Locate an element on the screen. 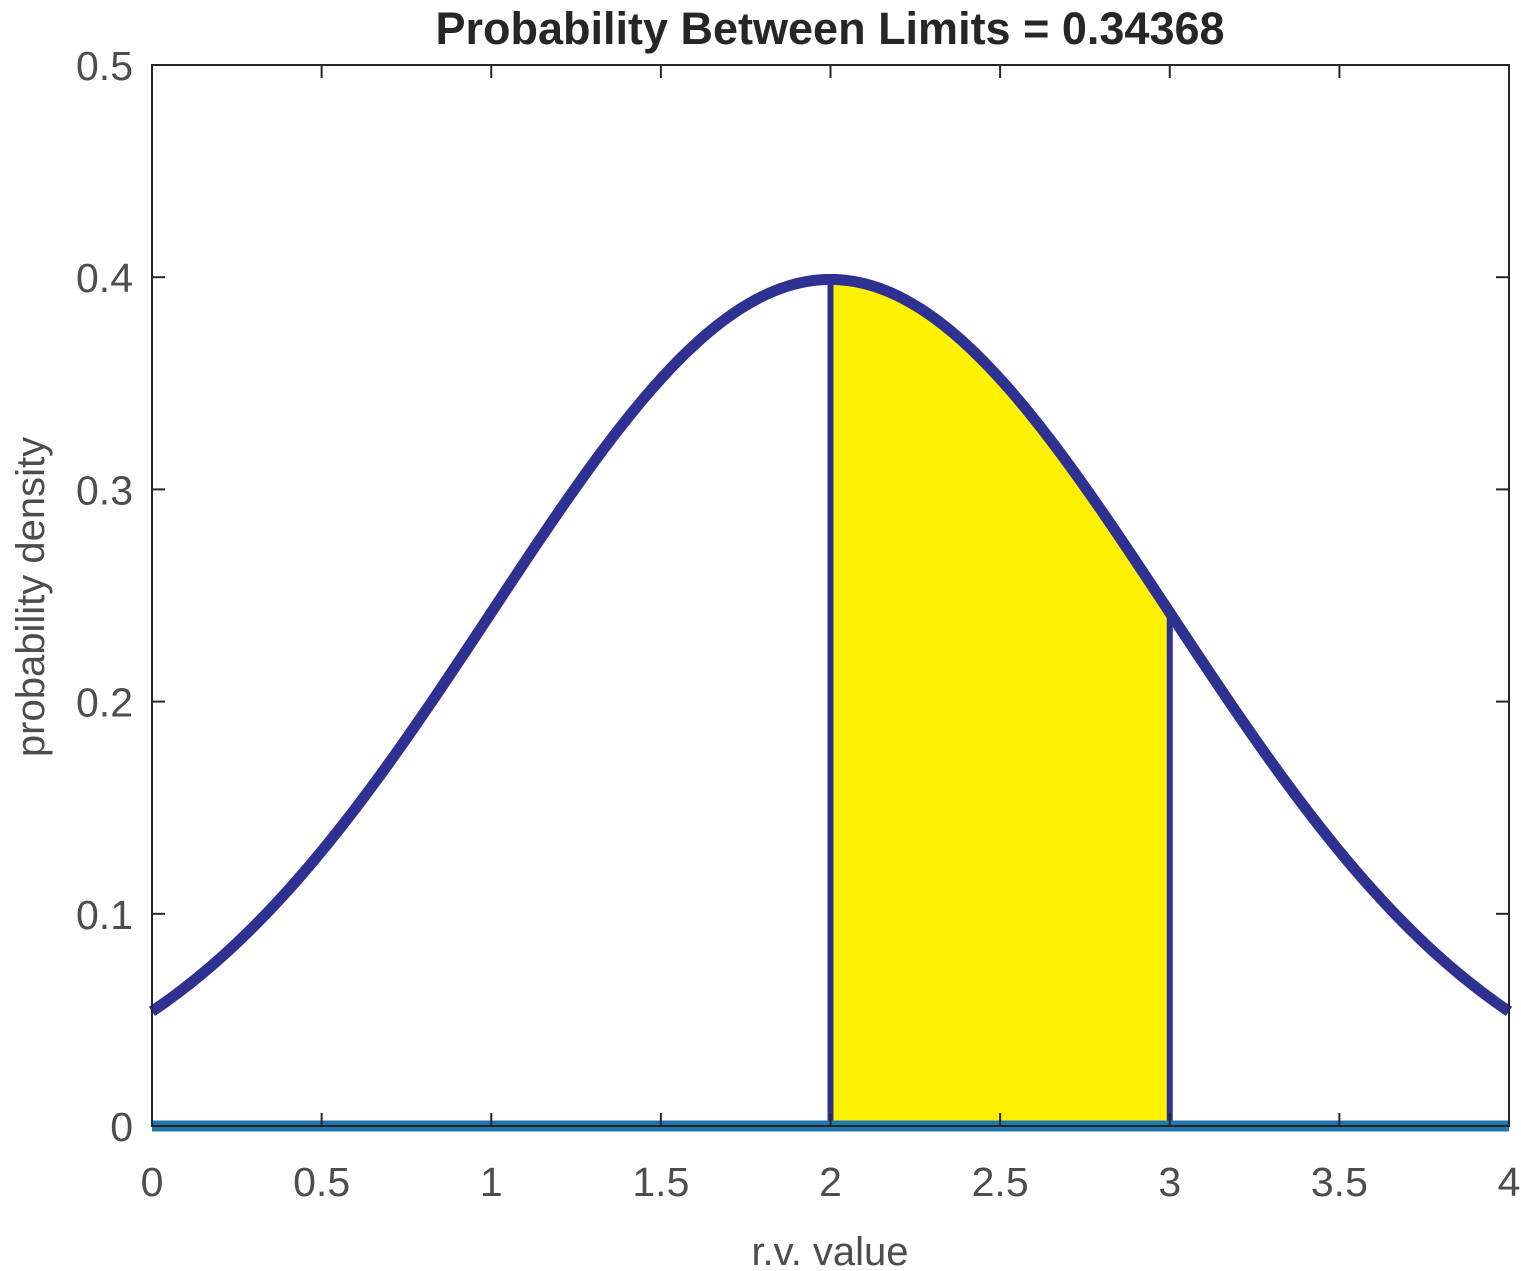  x-tick-label: 0.5 is located at coordinates (321, 1182).